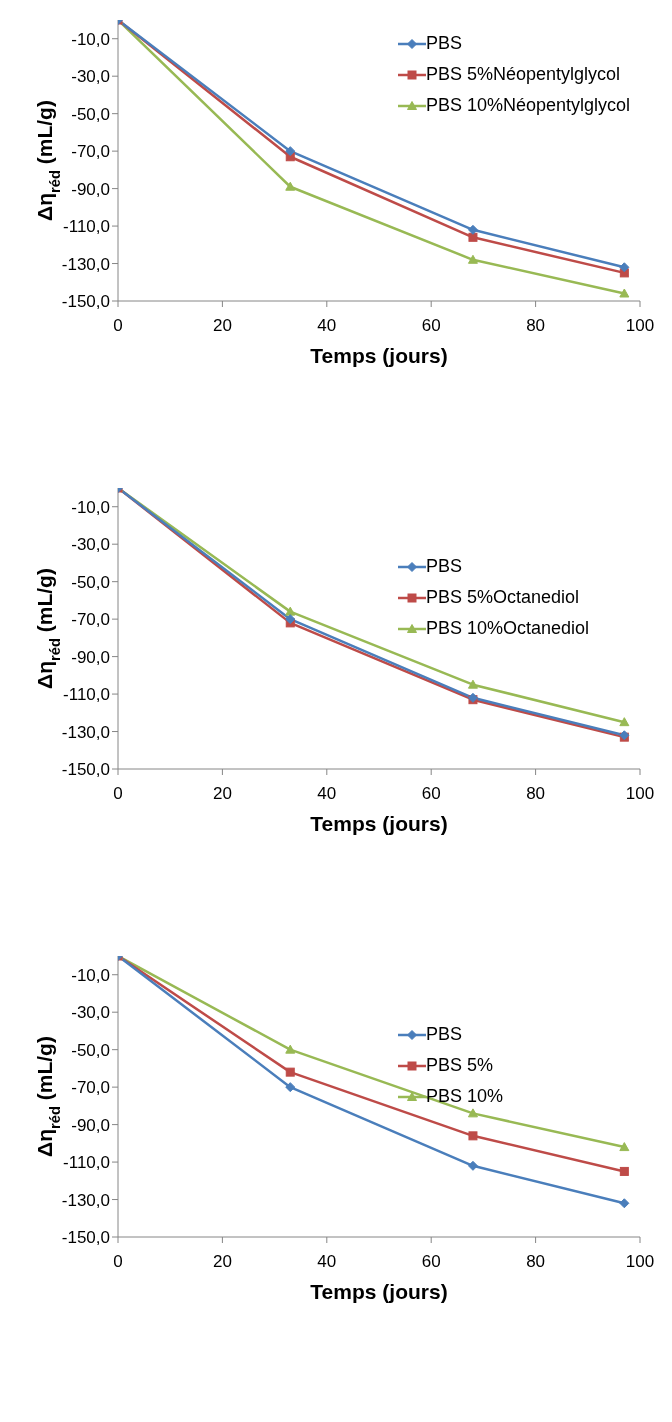 Image resolution: width=672 pixels, height=1422 pixels. Describe the element at coordinates (503, 597) in the screenshot. I see `legend-label: PBS 5%Octanediol` at that location.